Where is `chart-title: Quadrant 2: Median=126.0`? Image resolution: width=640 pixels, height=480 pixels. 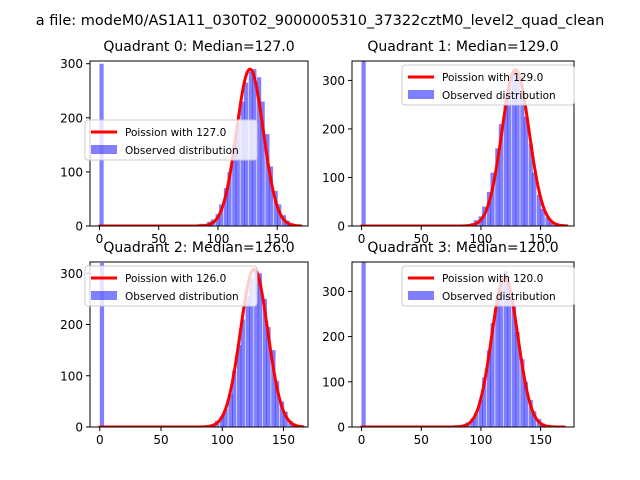 chart-title: Quadrant 2: Median=126.0 is located at coordinates (198, 248).